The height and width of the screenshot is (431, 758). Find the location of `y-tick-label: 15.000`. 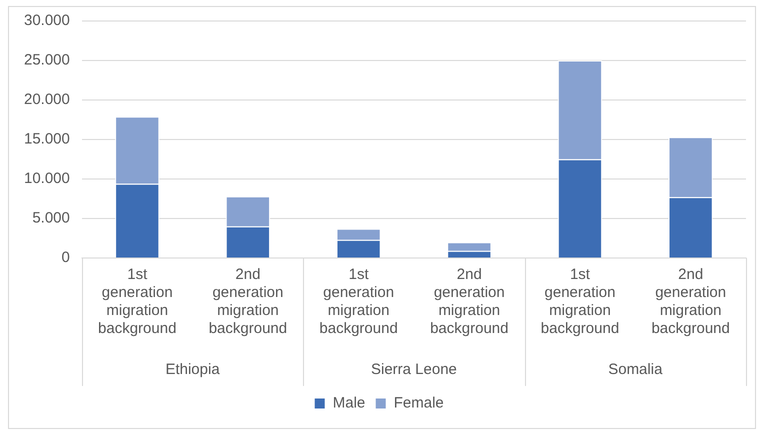

y-tick-label: 15.000 is located at coordinates (47, 139).